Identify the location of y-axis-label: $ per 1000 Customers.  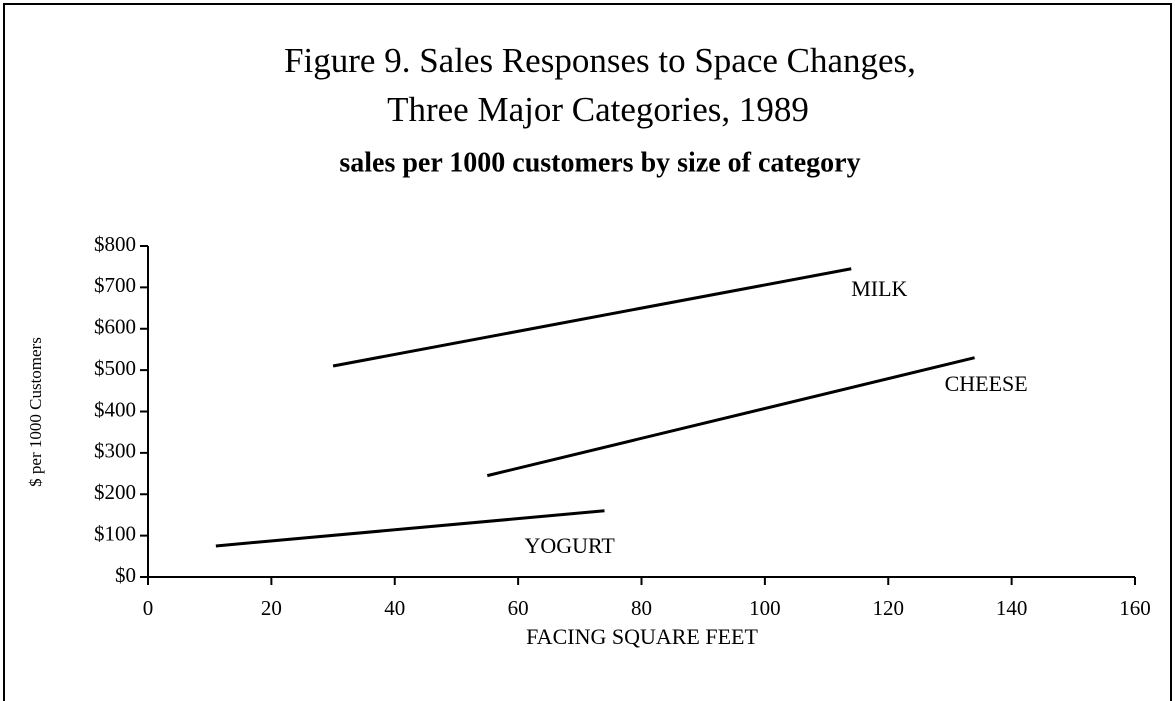
(35, 412).